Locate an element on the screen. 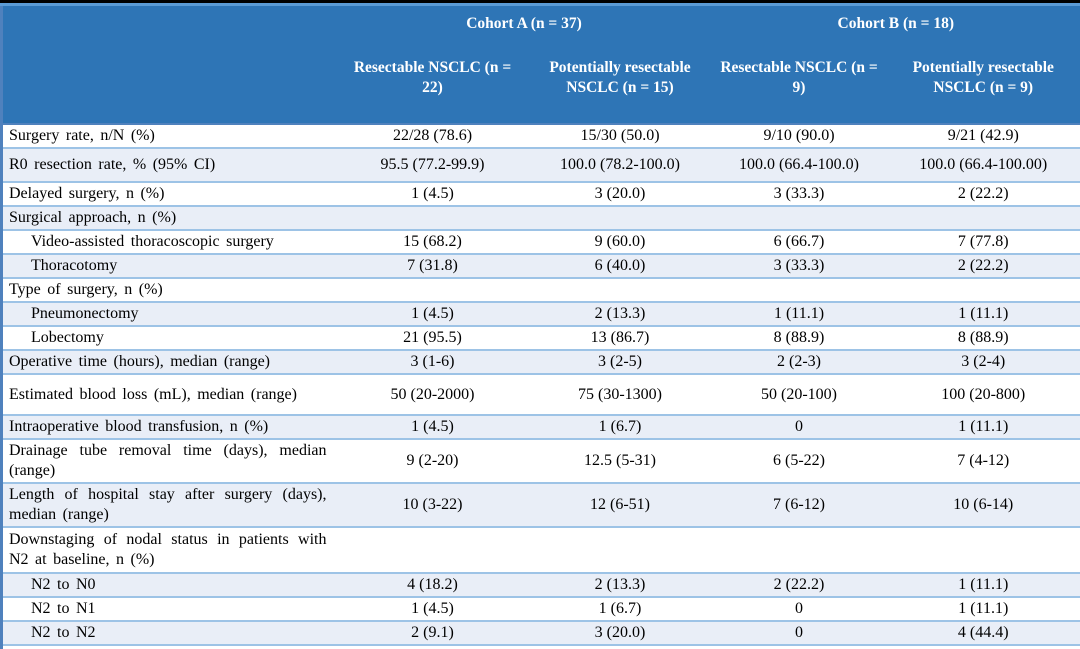 The height and width of the screenshot is (649, 1080). cell-value: 3 (1-6) is located at coordinates (432, 361).